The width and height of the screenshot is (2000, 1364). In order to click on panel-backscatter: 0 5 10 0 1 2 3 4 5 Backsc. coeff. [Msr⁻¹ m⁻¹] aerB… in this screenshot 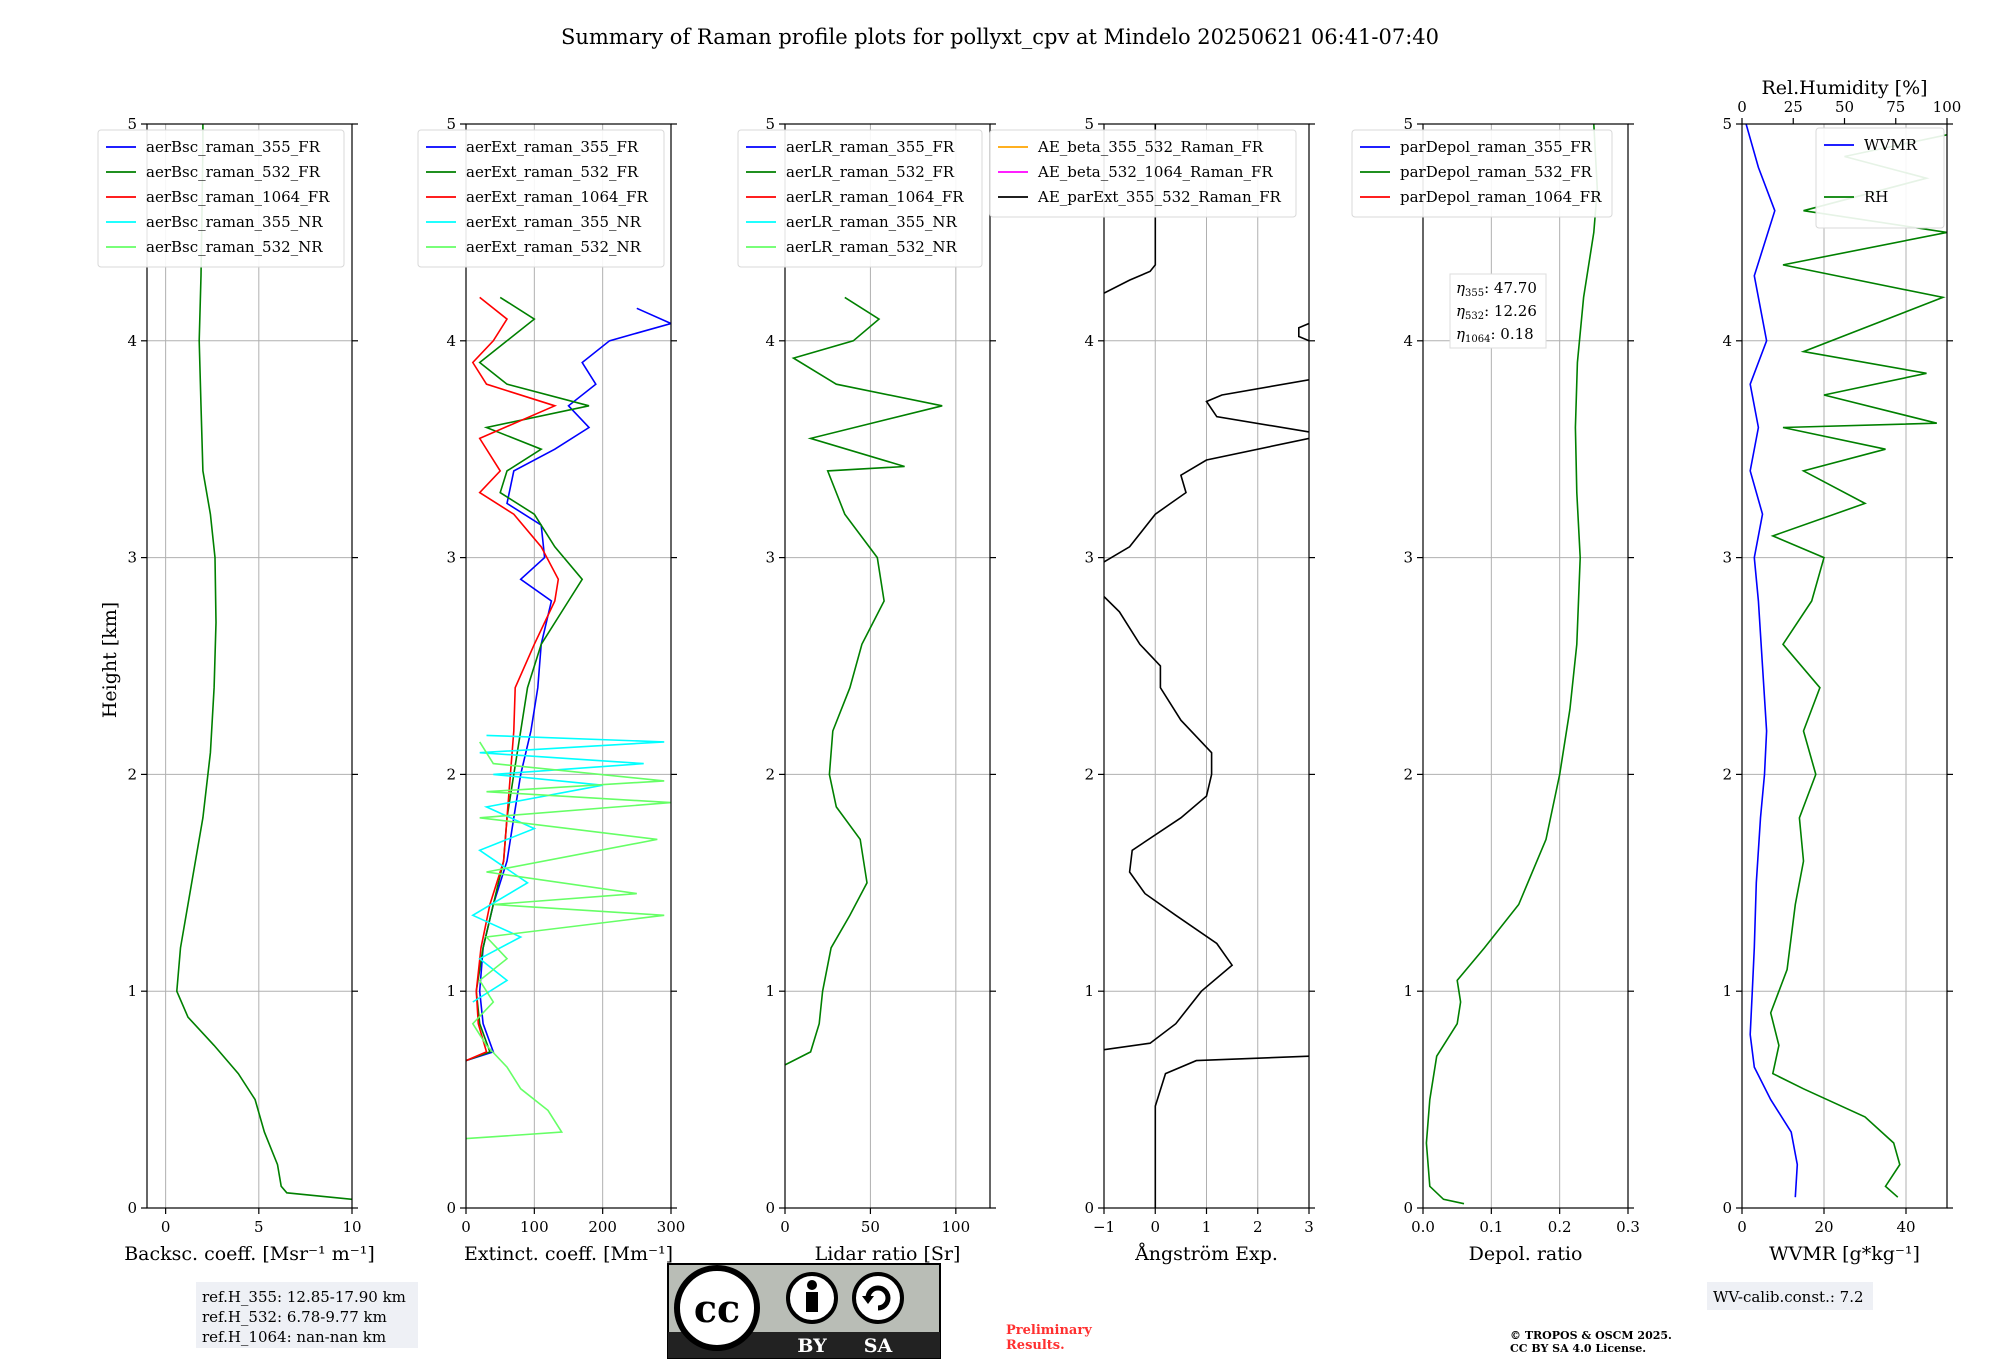, I will do `click(236, 690)`.